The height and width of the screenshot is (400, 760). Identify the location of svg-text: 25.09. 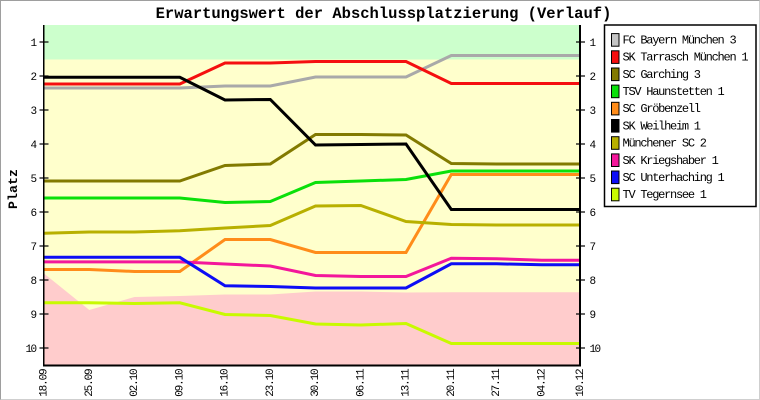
(90, 383).